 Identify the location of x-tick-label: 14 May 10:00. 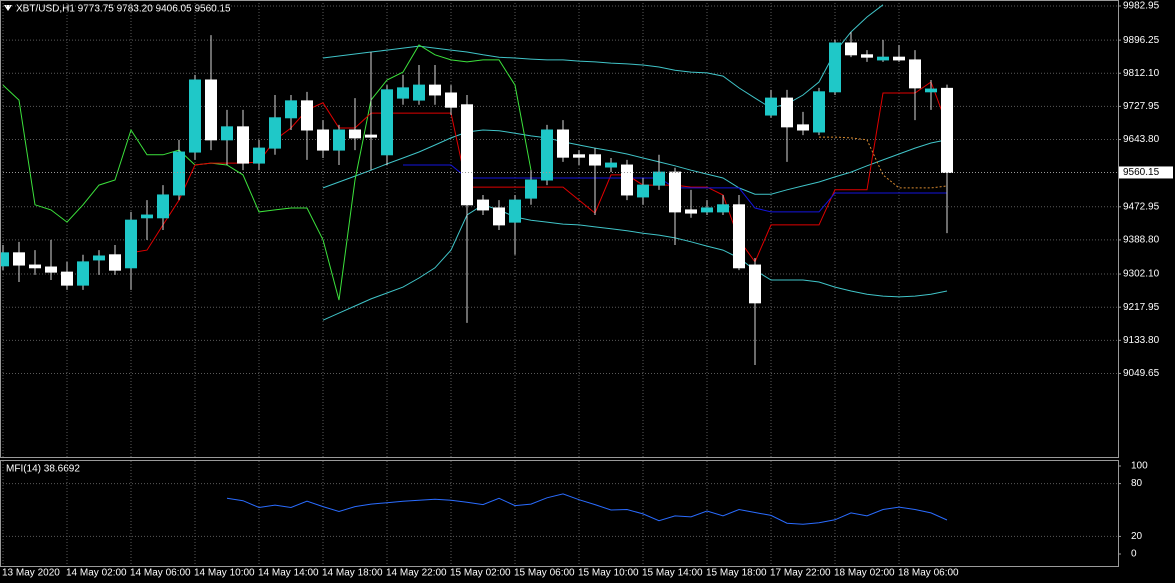
(224, 573).